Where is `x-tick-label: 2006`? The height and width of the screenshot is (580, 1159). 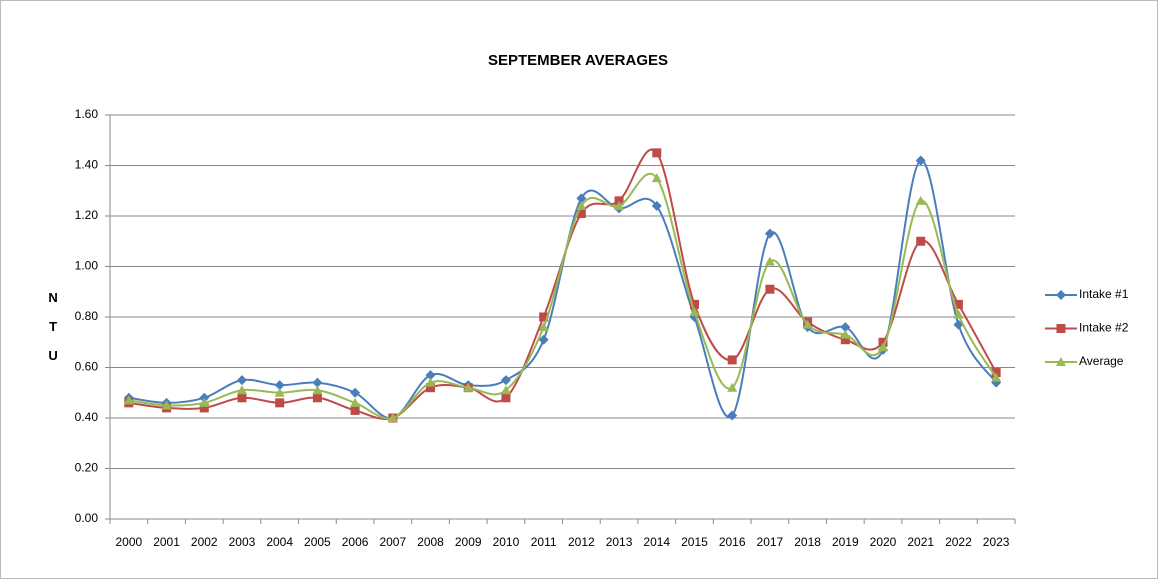 x-tick-label: 2006 is located at coordinates (355, 542).